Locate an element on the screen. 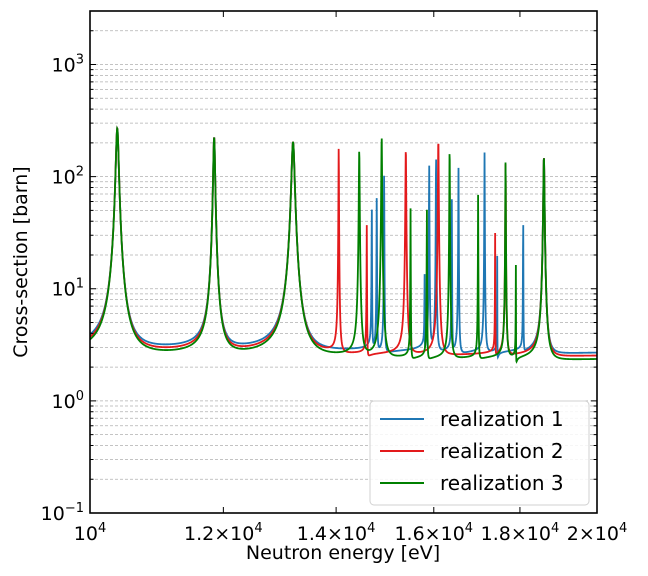  legend-label-1: realization 1 is located at coordinates (502, 419).